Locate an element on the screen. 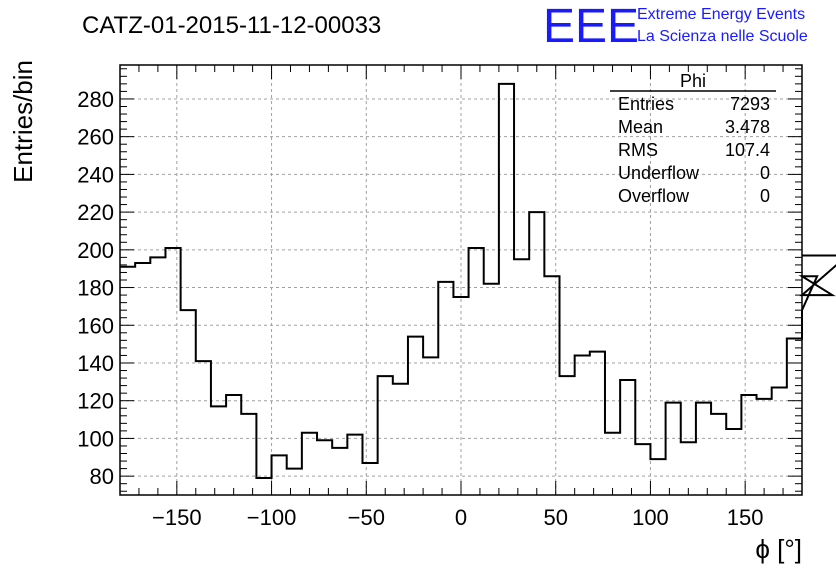 This screenshot has width=836, height=572. x-tick-label: 50 is located at coordinates (555, 517).